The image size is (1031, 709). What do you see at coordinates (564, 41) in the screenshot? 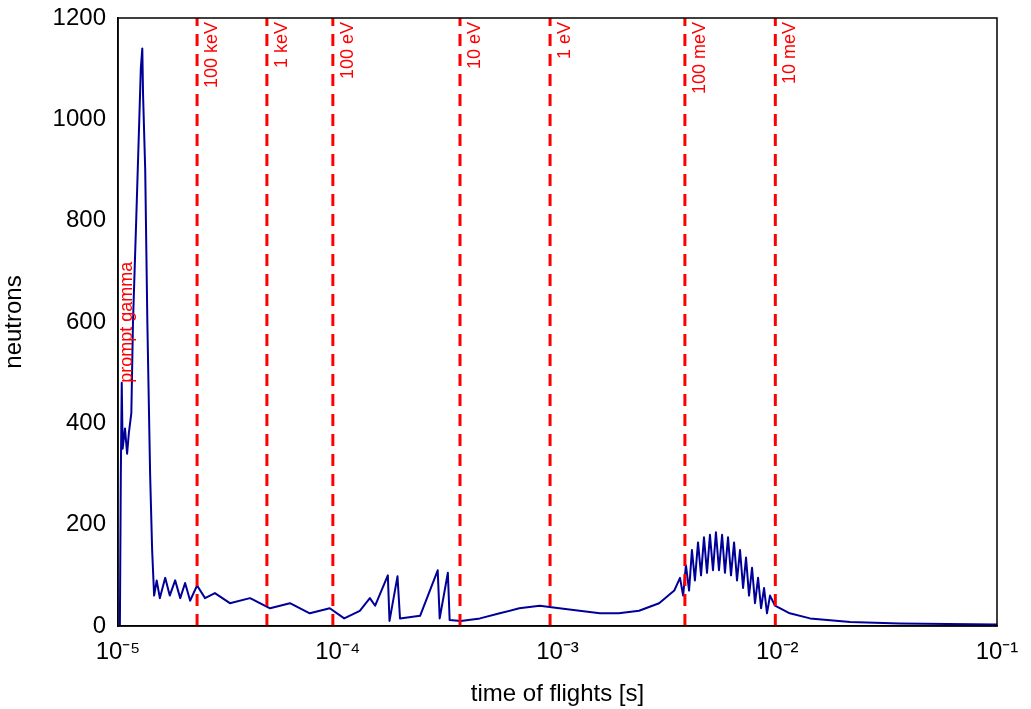
I see `ref-line-label: 1 eV` at bounding box center [564, 41].